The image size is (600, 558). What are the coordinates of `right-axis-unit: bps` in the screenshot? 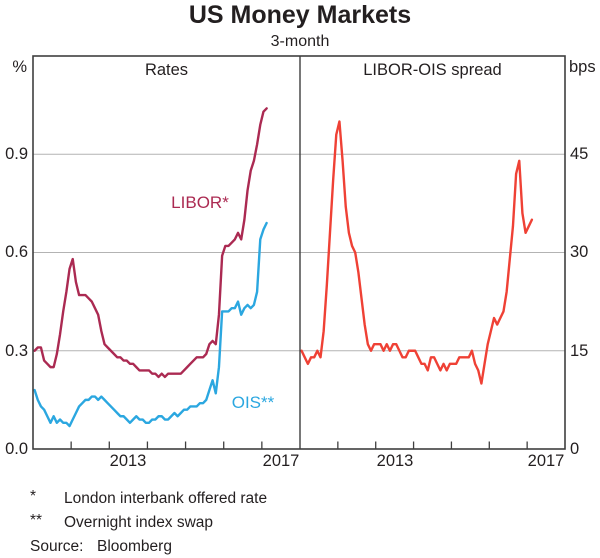 It's located at (582, 67).